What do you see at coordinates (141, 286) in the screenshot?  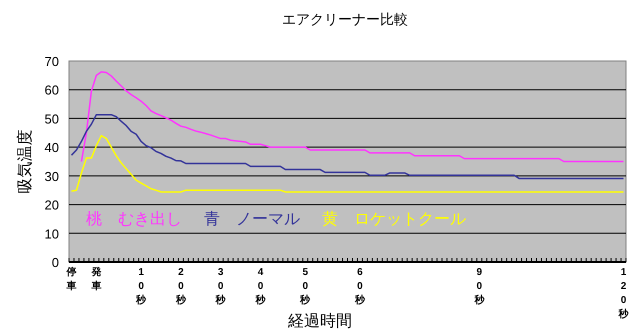 I see `x-tick-label: 10秒` at bounding box center [141, 286].